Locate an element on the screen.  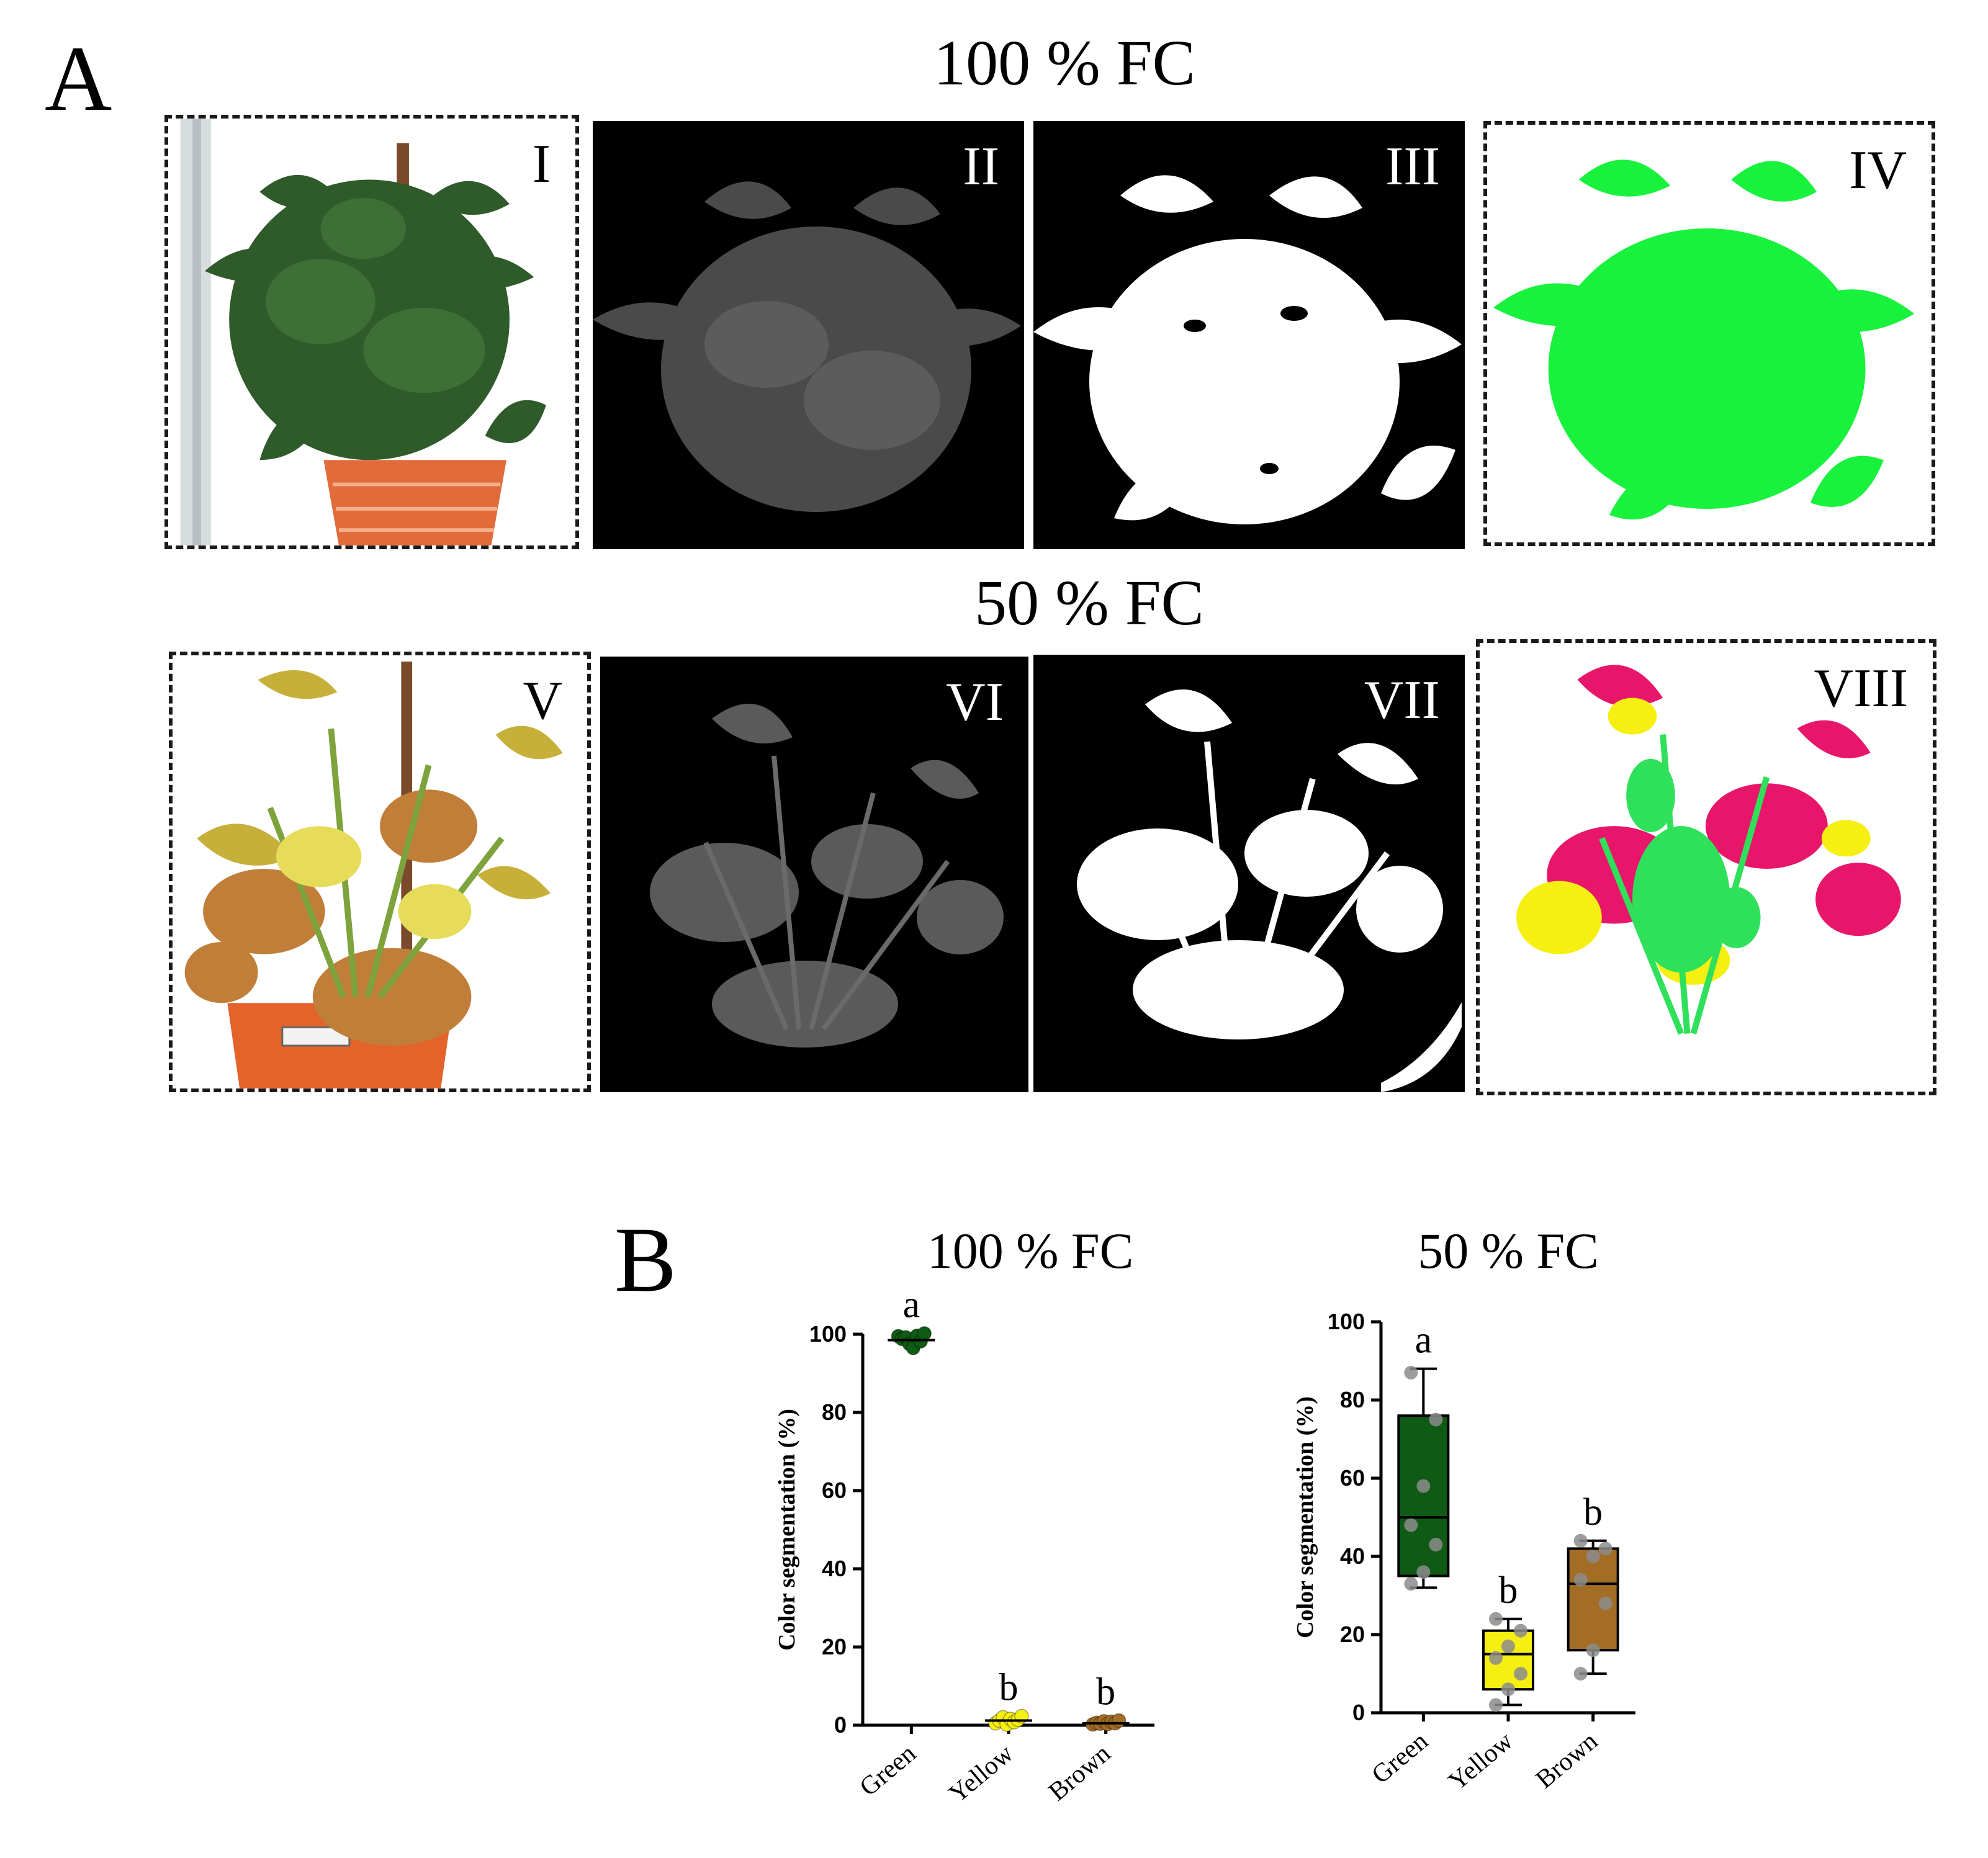
chart2-x-tick-label: Brown is located at coordinates (1567, 1760).